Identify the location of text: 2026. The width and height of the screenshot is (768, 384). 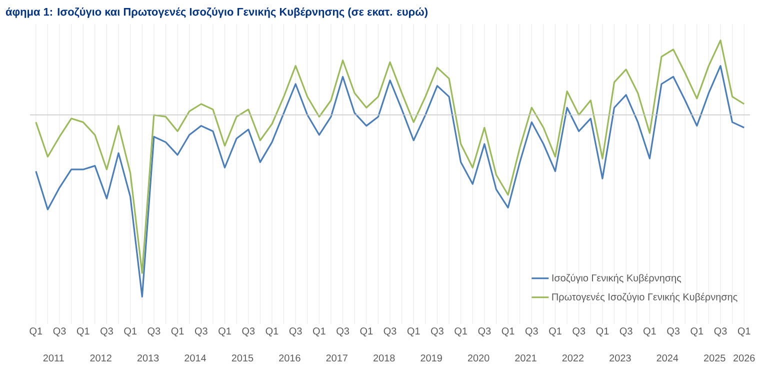
(744, 358).